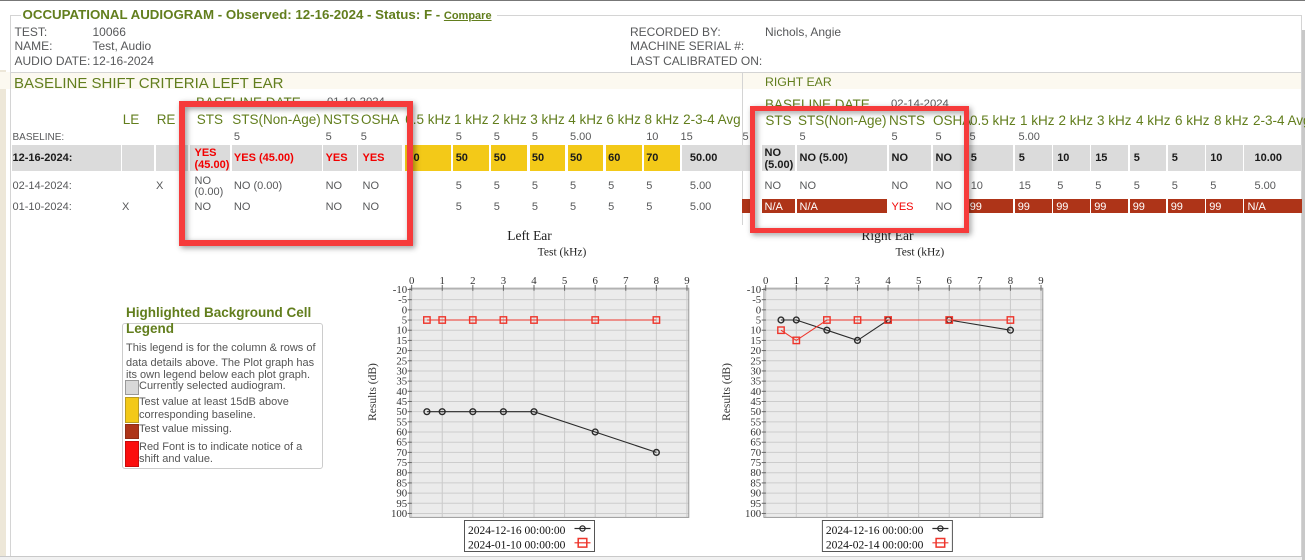 This screenshot has width=1305, height=560. What do you see at coordinates (875, 546) in the screenshot?
I see `svg-text: 2024-02-14 00:00:00` at bounding box center [875, 546].